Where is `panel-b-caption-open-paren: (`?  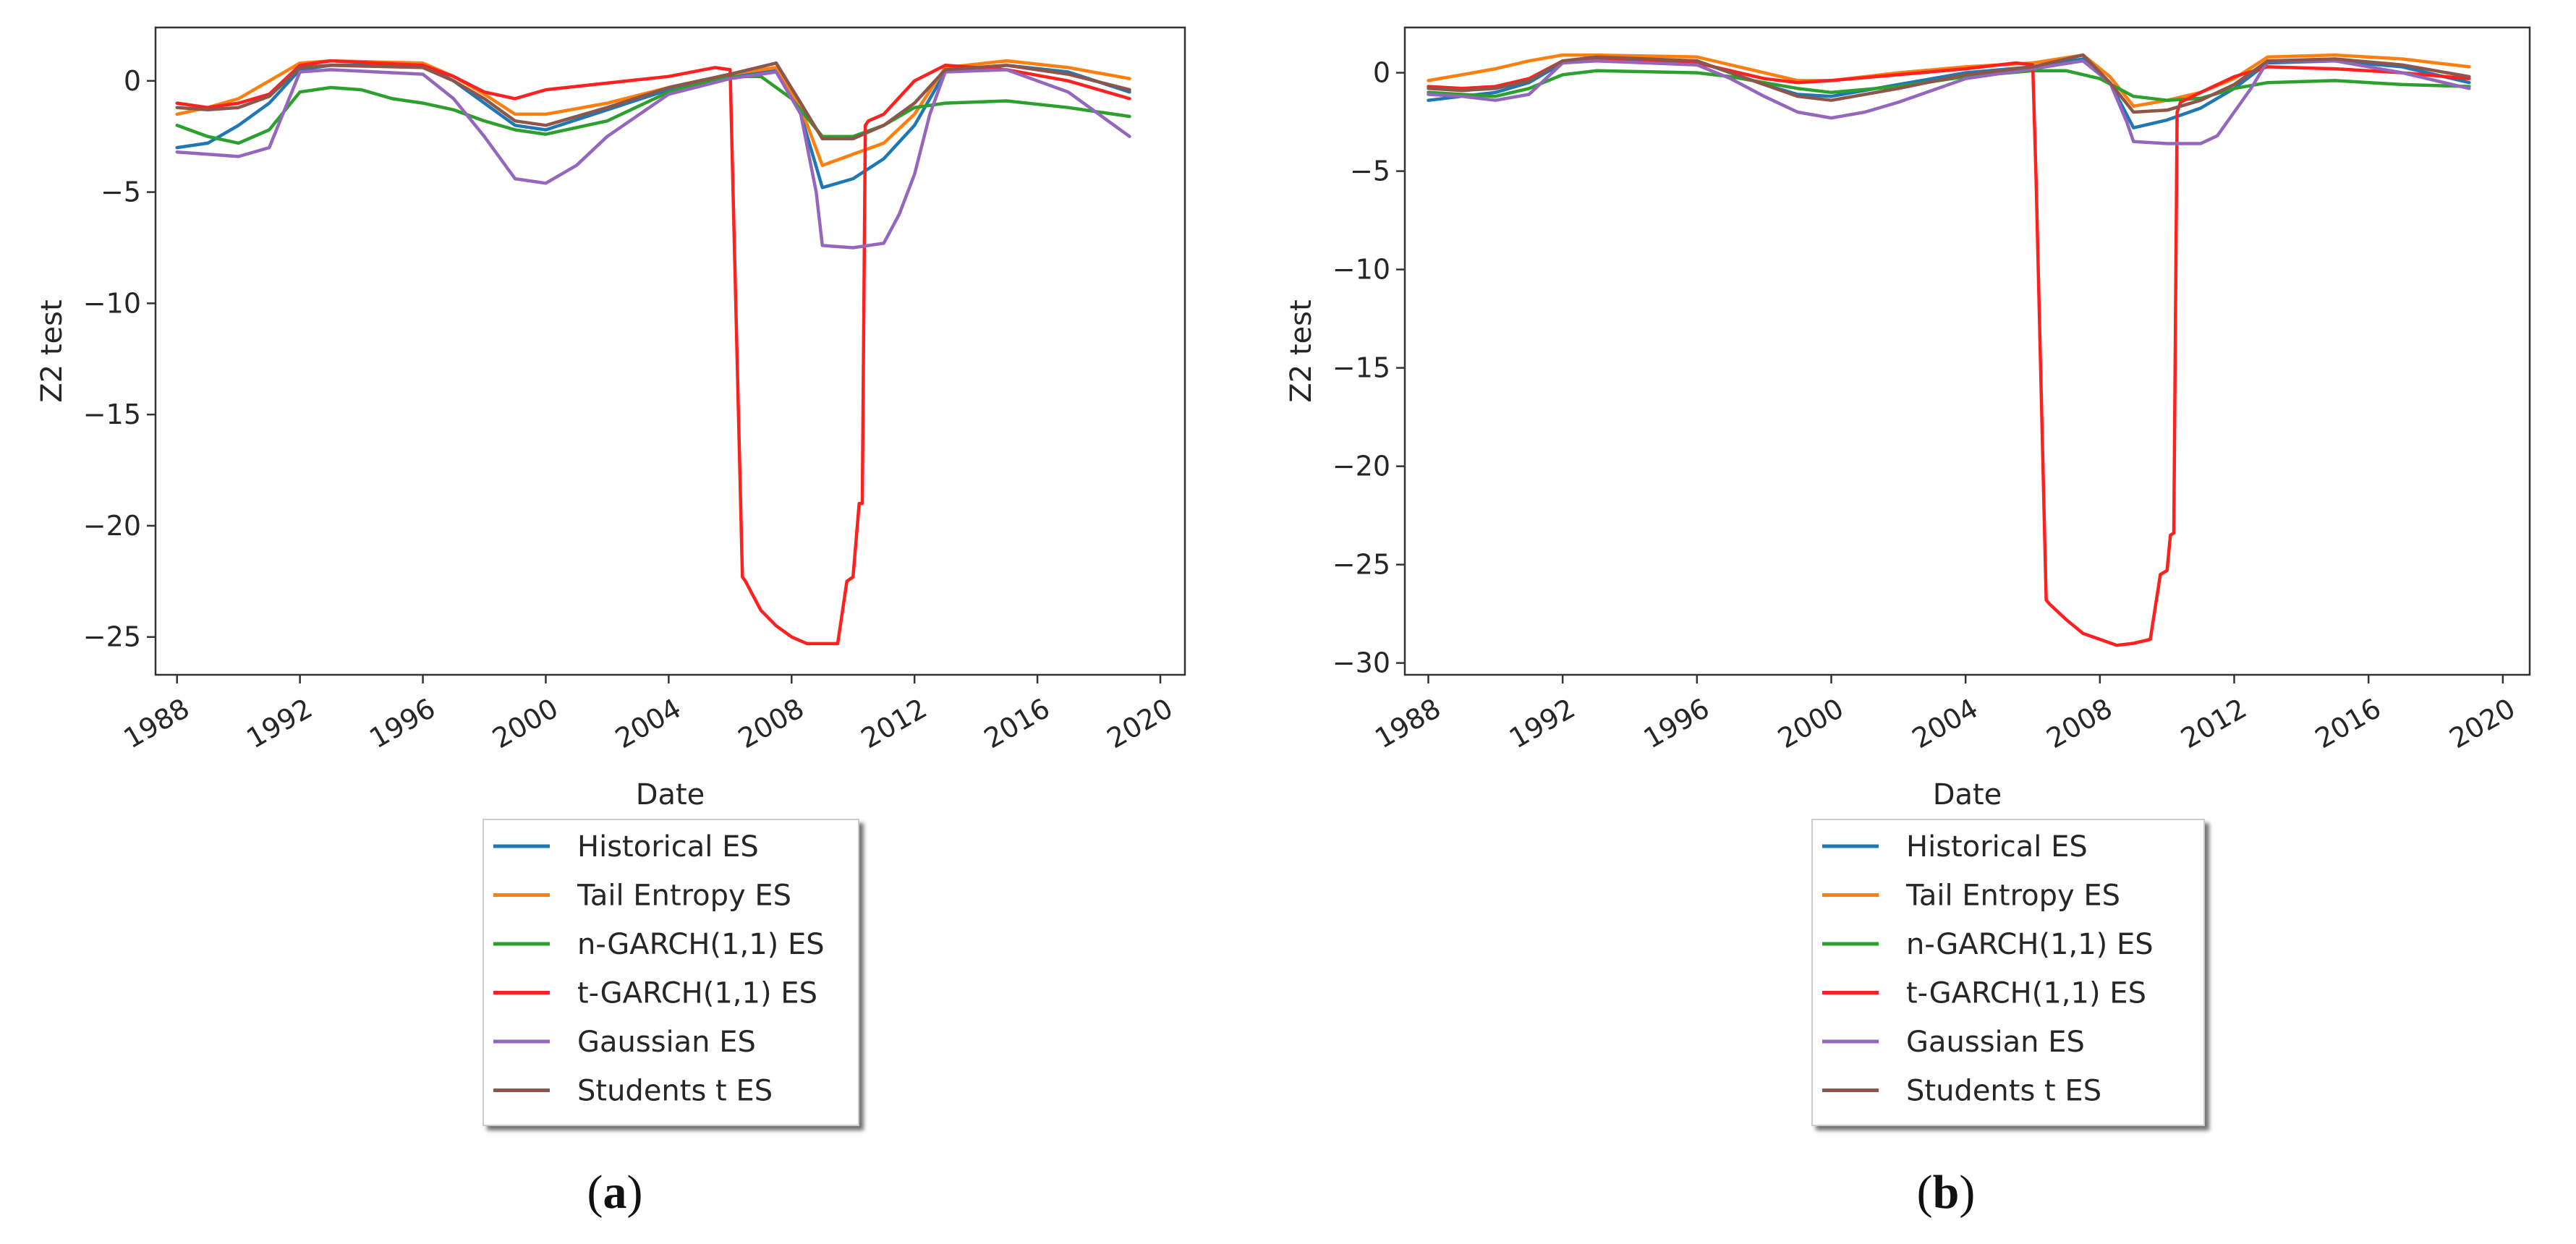 panel-b-caption-open-paren: ( is located at coordinates (1925, 1192).